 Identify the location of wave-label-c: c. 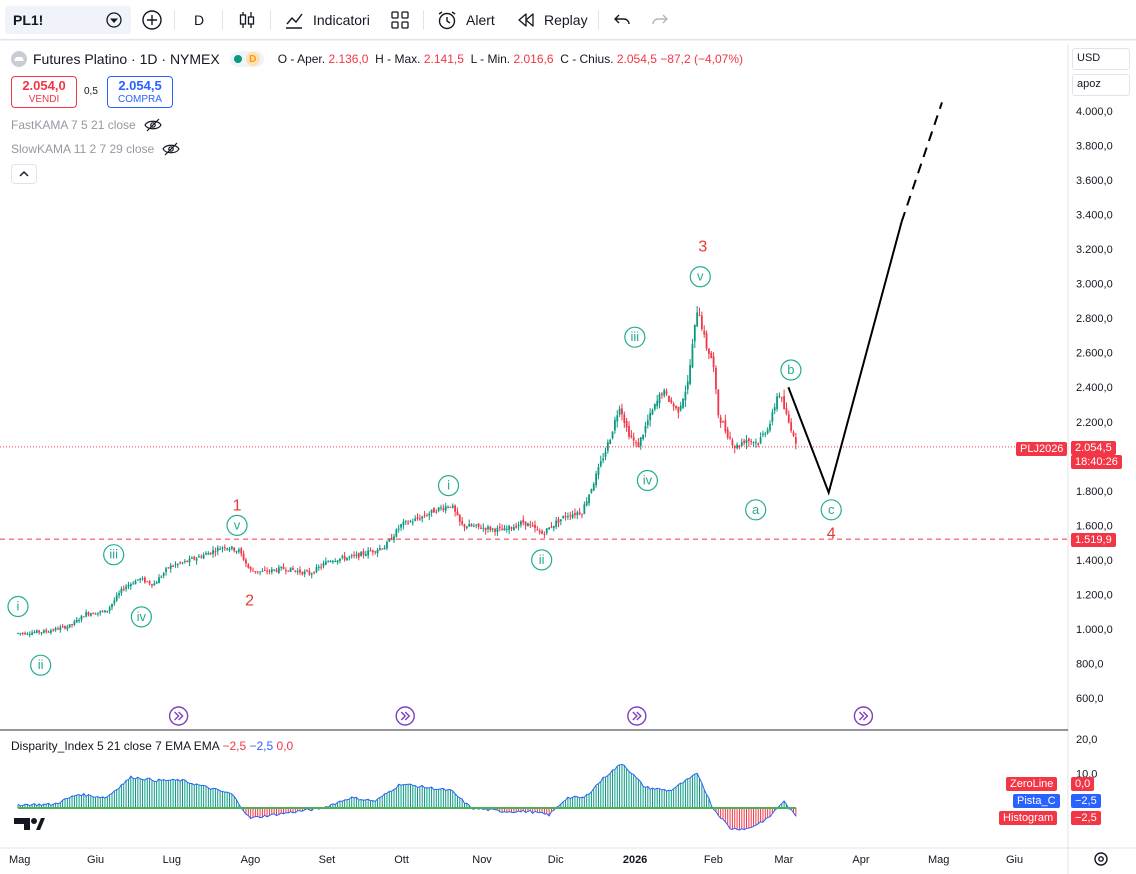
(831, 510).